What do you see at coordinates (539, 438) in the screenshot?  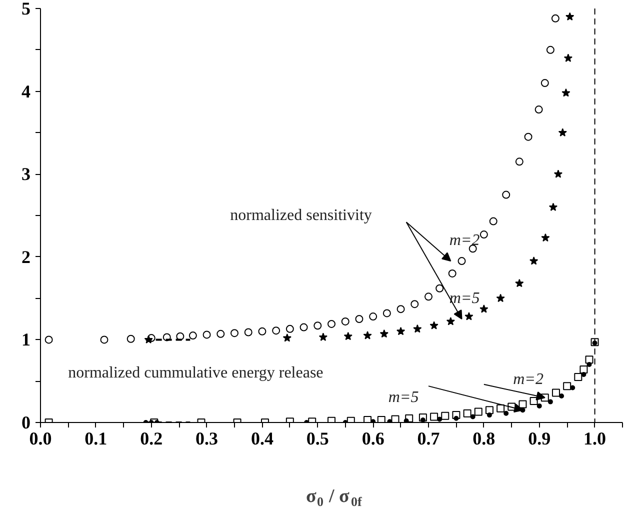 I see `x-tick-label: 0.9` at bounding box center [539, 438].